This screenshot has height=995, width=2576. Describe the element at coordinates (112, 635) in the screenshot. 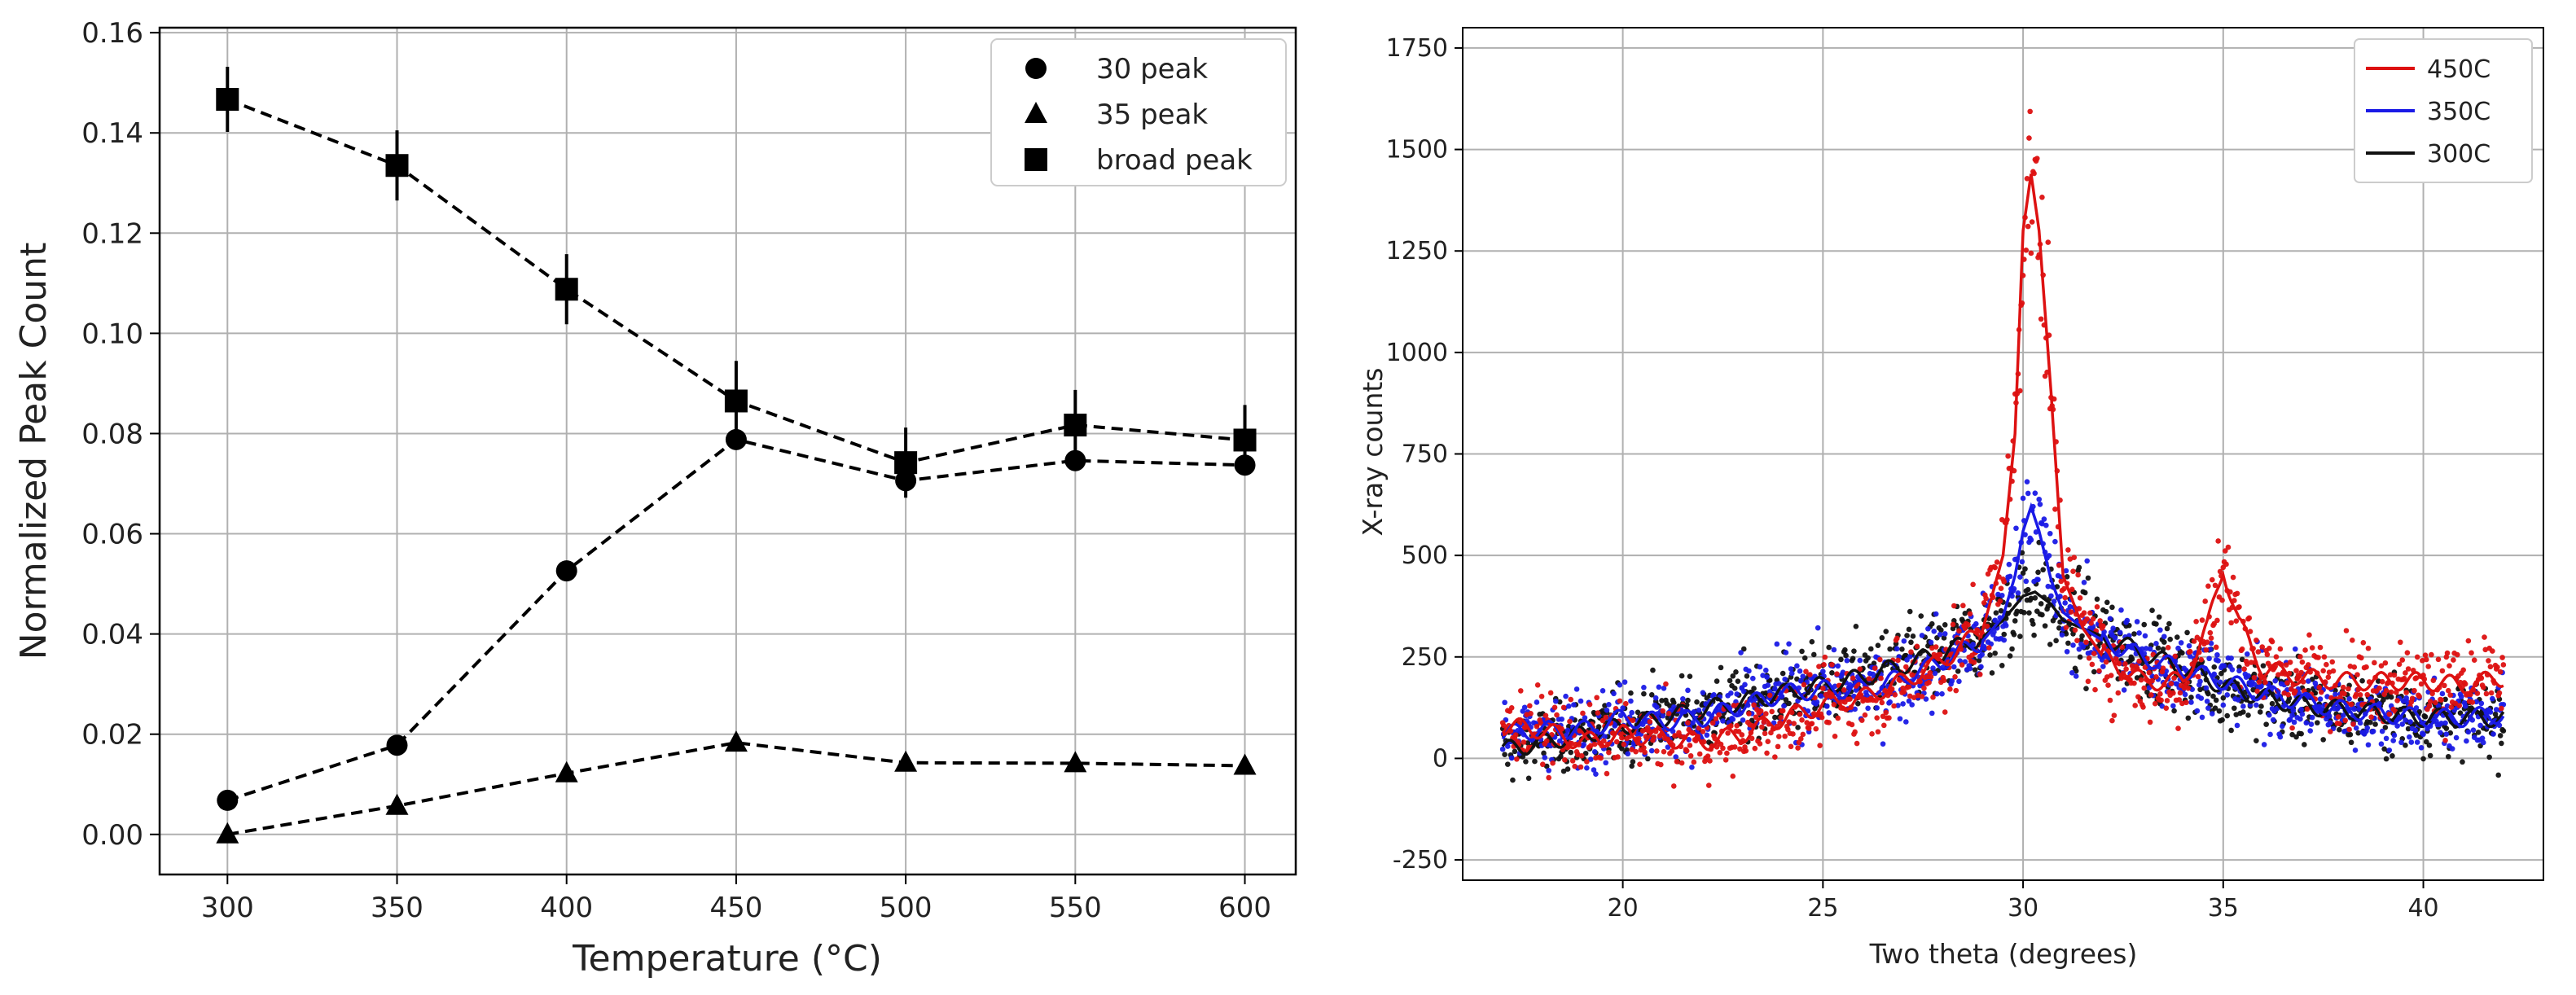

I see `left-y-tick-label: 0.04` at that location.